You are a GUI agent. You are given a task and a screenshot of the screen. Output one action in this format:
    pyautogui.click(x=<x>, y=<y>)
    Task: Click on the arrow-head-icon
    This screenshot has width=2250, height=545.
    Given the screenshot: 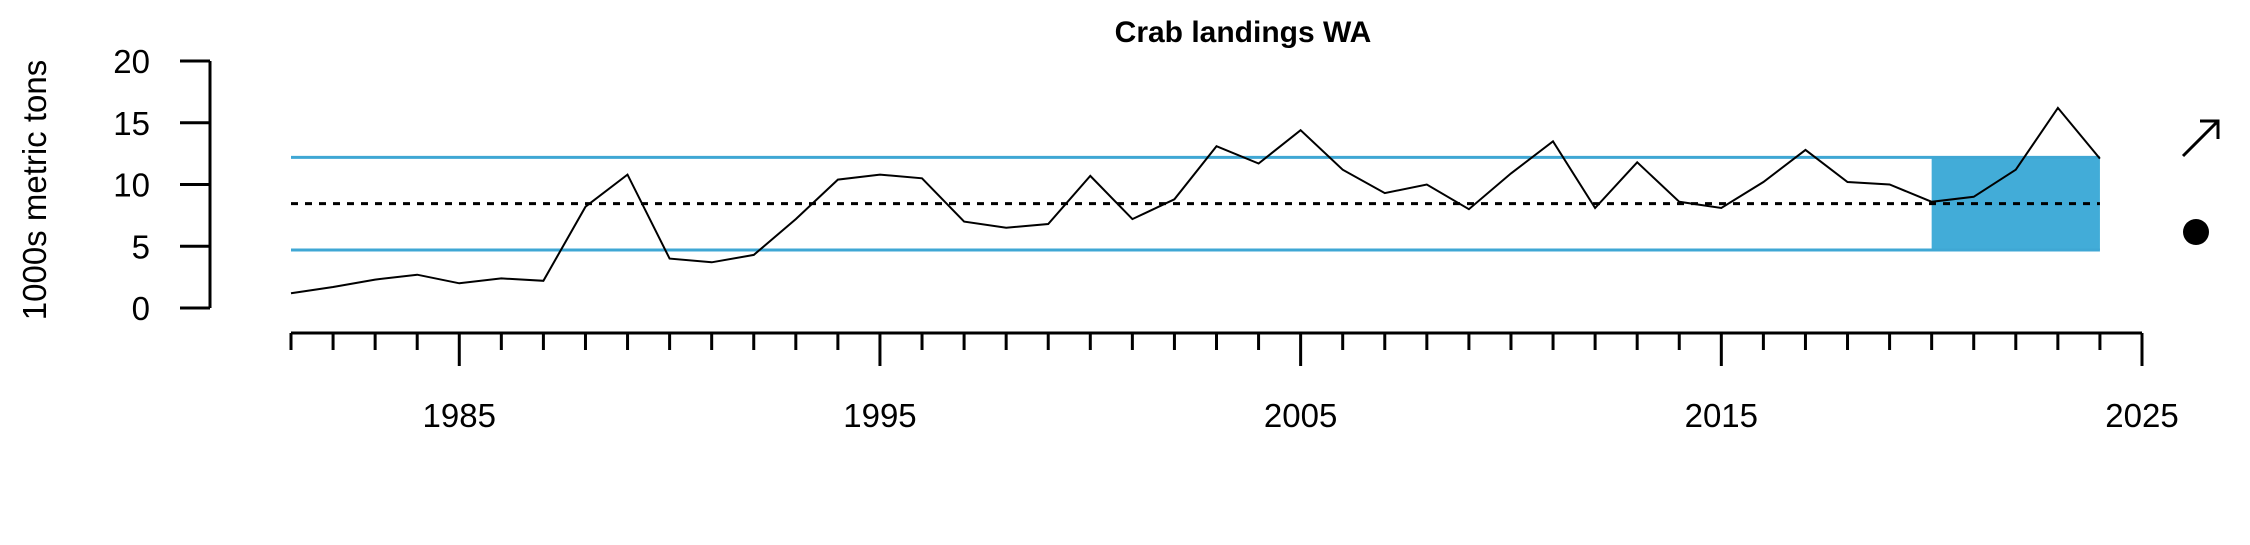 What is the action you would take?
    pyautogui.click(x=2210, y=129)
    